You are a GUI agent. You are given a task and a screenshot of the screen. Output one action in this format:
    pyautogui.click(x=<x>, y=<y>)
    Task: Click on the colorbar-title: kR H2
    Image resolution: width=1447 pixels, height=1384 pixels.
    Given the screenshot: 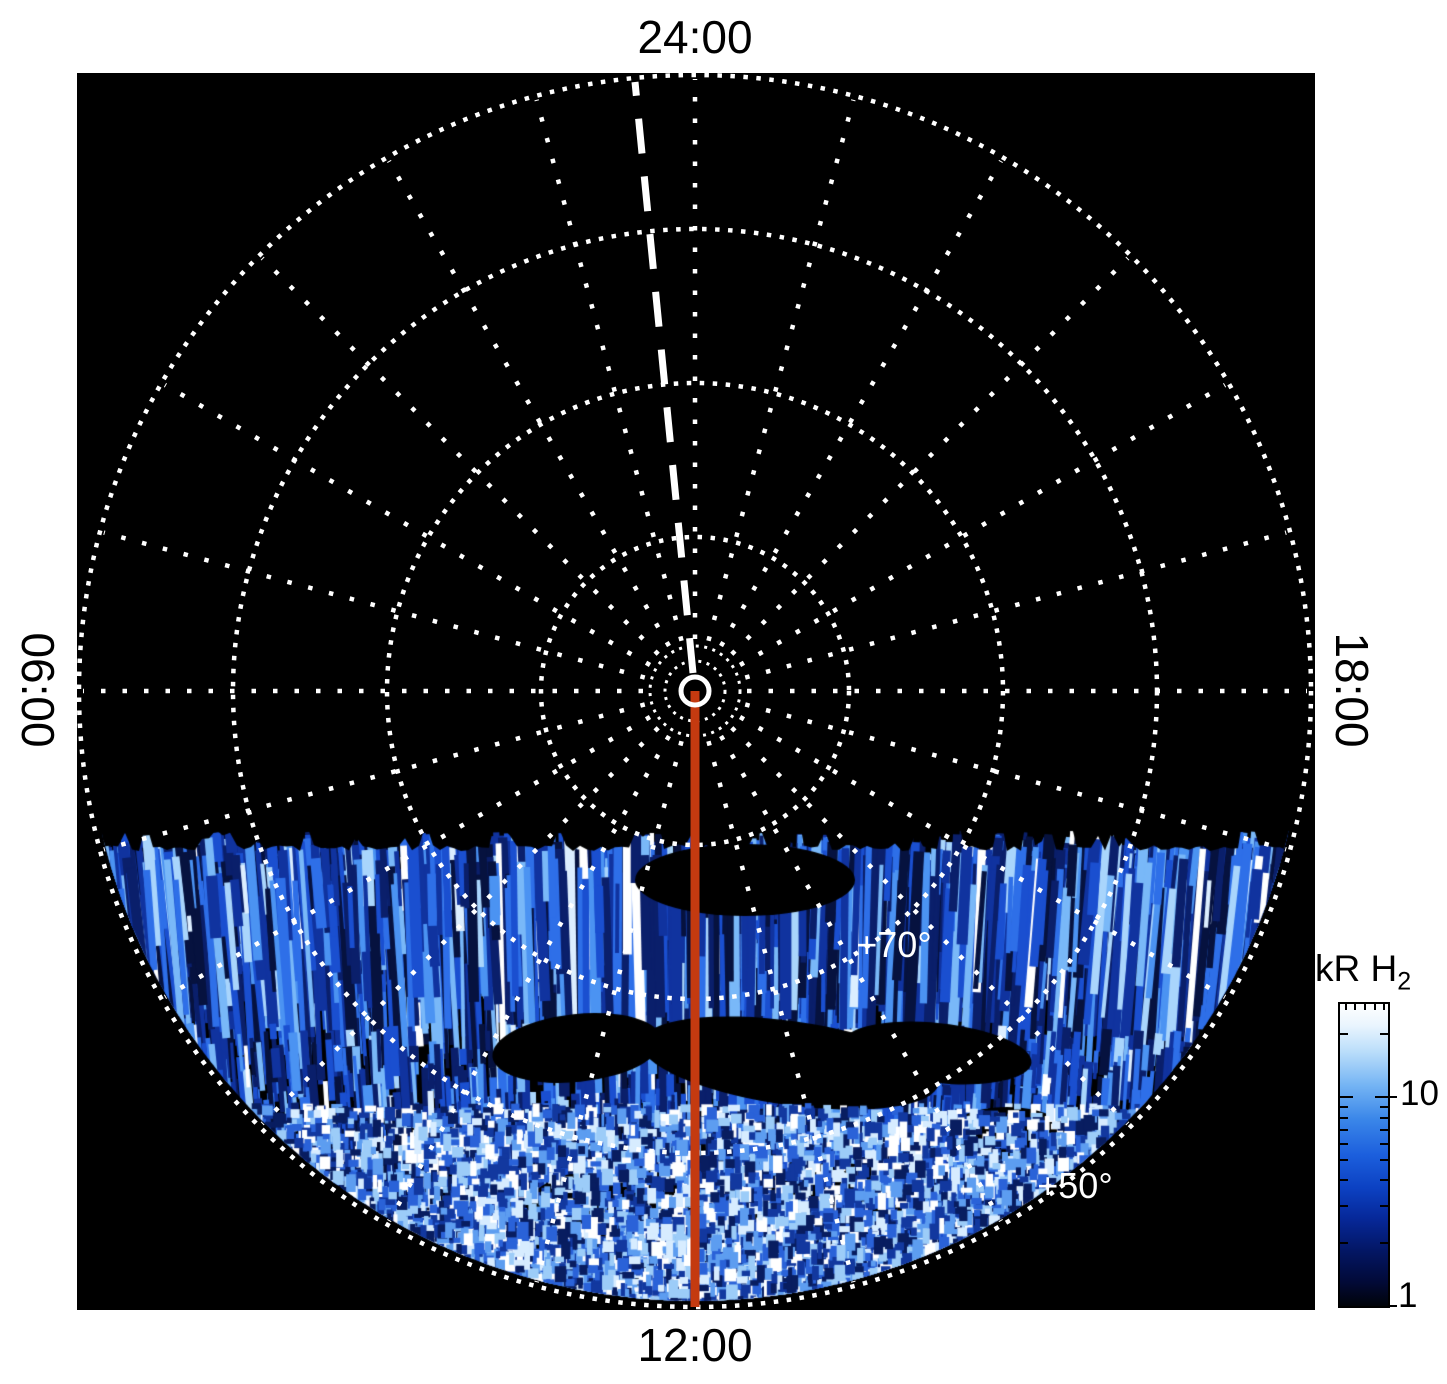 What is the action you would take?
    pyautogui.click(x=1363, y=972)
    